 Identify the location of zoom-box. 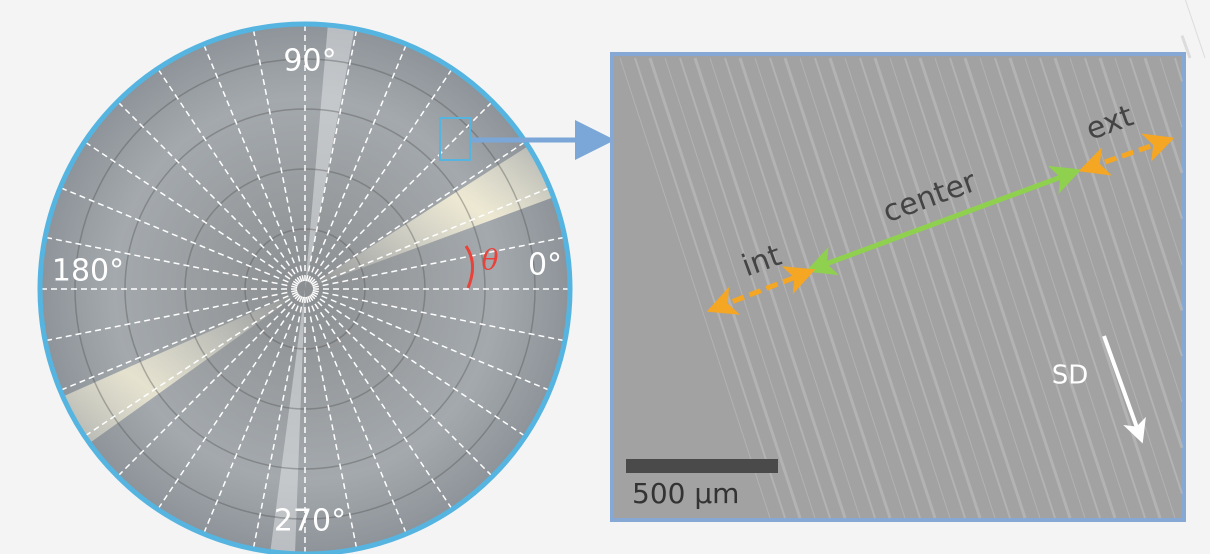
(455, 139).